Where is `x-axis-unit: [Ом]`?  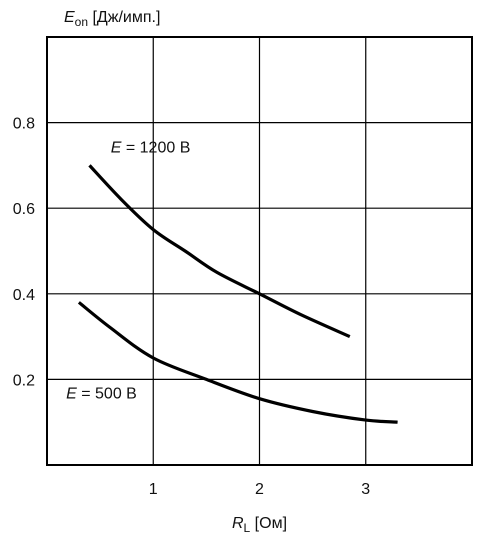 x-axis-unit: [Ом] is located at coordinates (268, 523).